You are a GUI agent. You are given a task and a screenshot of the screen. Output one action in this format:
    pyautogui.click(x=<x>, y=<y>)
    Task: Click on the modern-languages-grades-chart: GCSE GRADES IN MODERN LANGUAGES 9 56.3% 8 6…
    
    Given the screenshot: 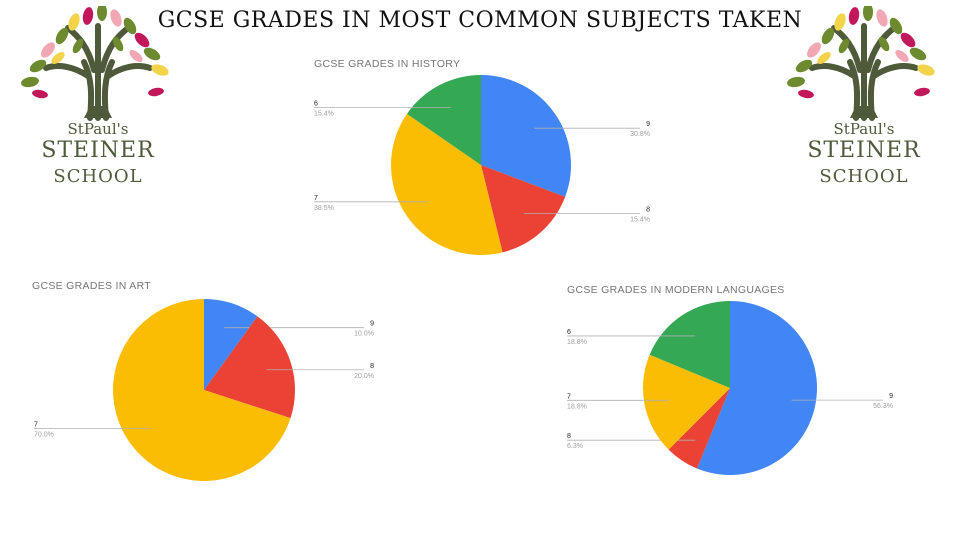 What is the action you would take?
    pyautogui.click(x=727, y=383)
    